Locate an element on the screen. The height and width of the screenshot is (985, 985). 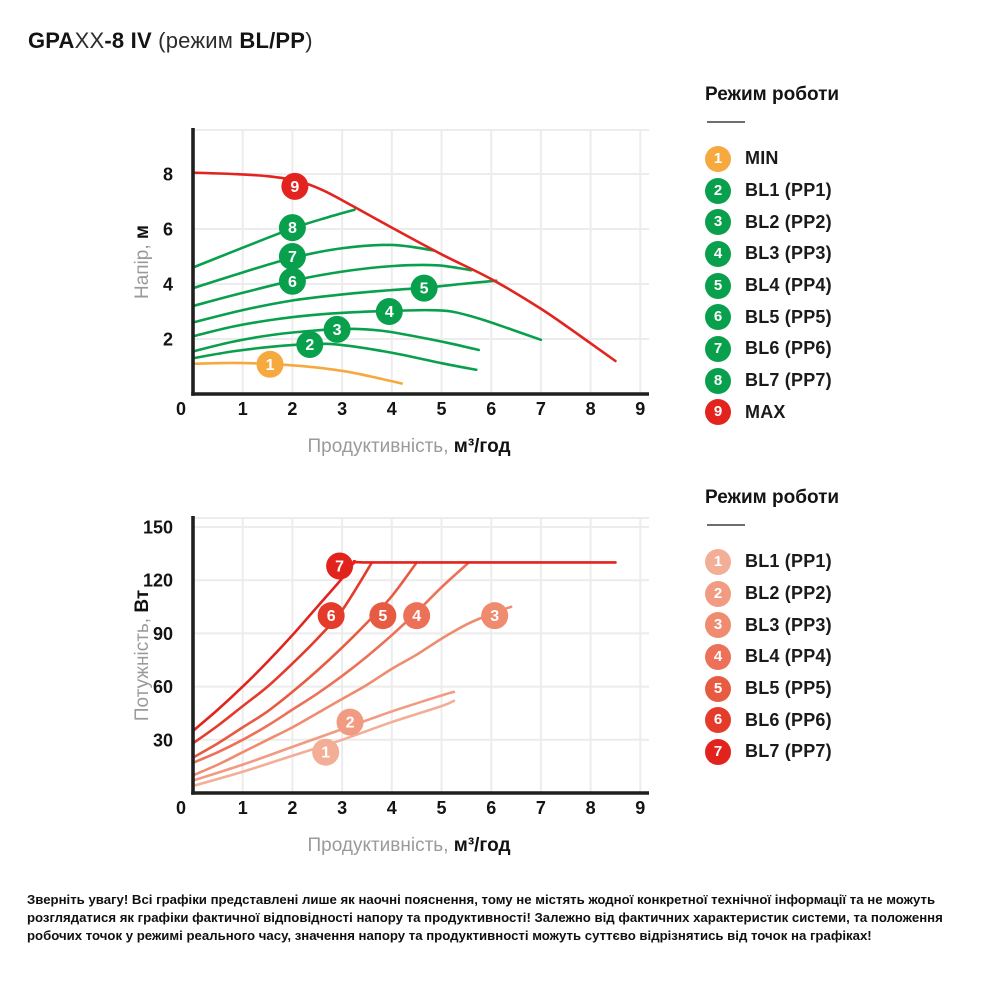
y-tick-label: 4 is located at coordinates (168, 285).